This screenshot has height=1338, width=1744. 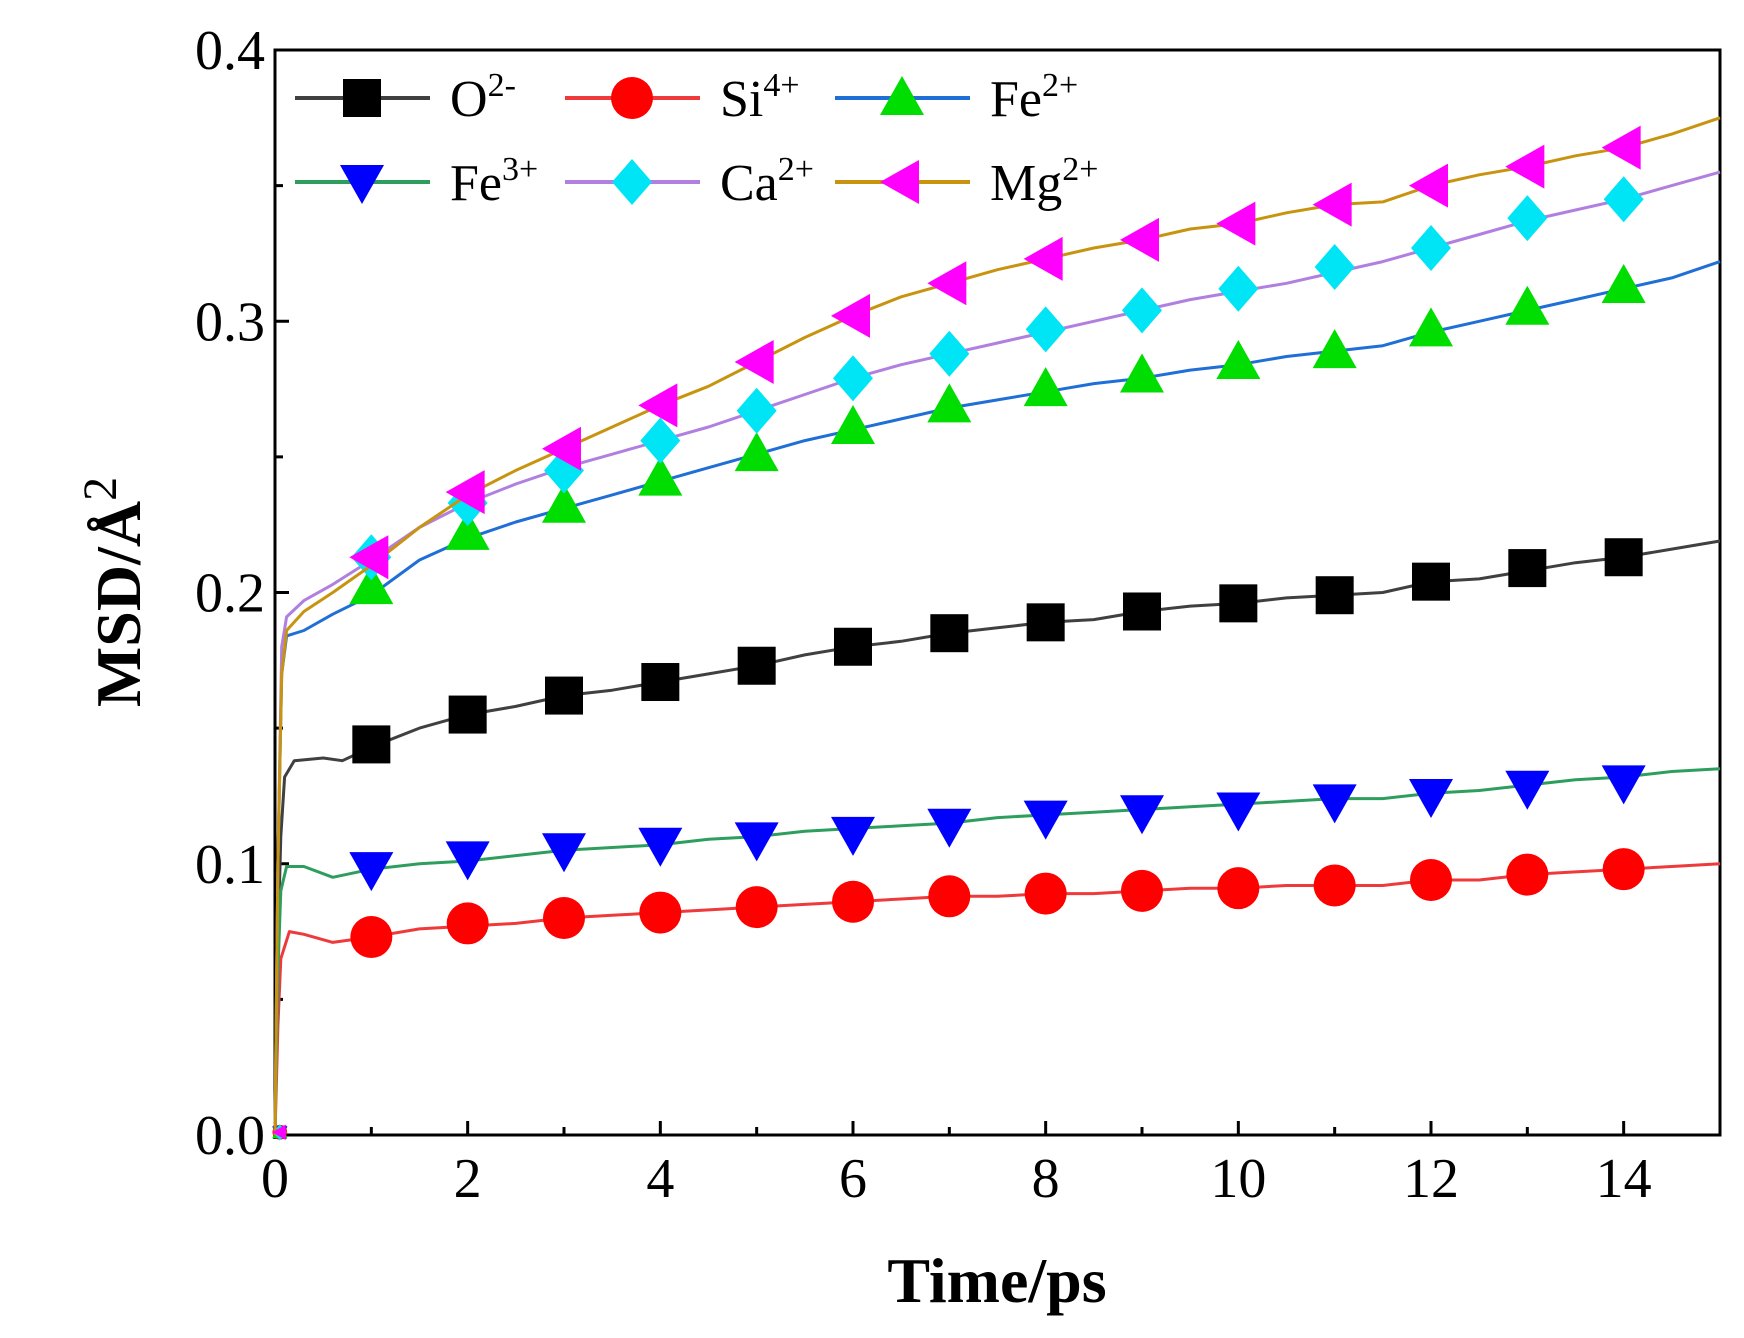 I want to click on legend-label-mg-2-: Mg2+, so click(x=1044, y=181).